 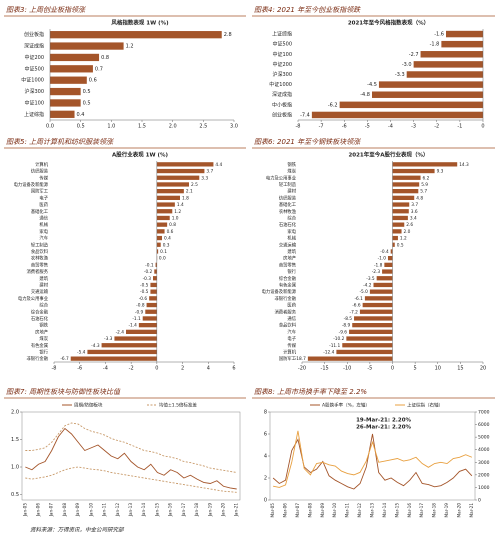 What do you see at coordinates (142, 127) in the screenshot?
I see `x-tick-label: 1.5` at bounding box center [142, 127].